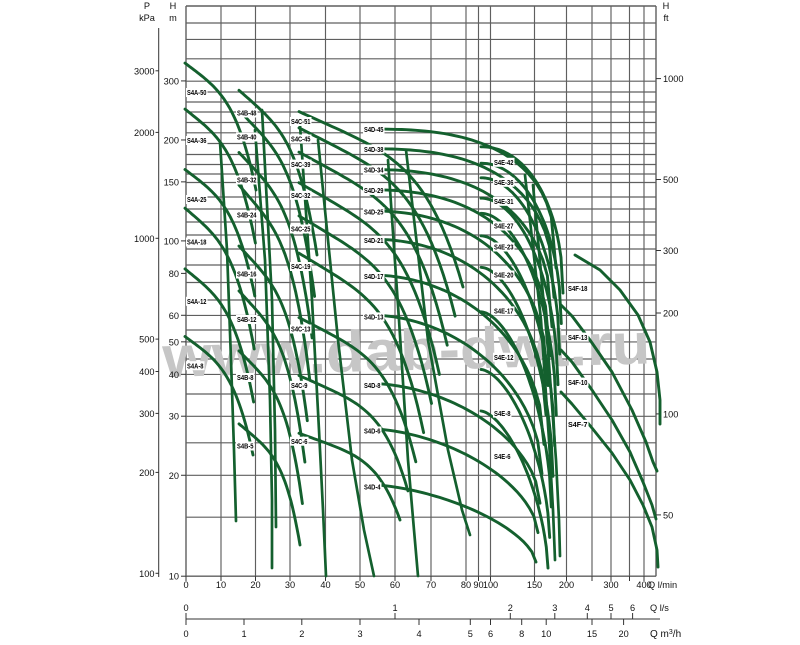  I want to click on svg-text: 4, so click(587, 608).